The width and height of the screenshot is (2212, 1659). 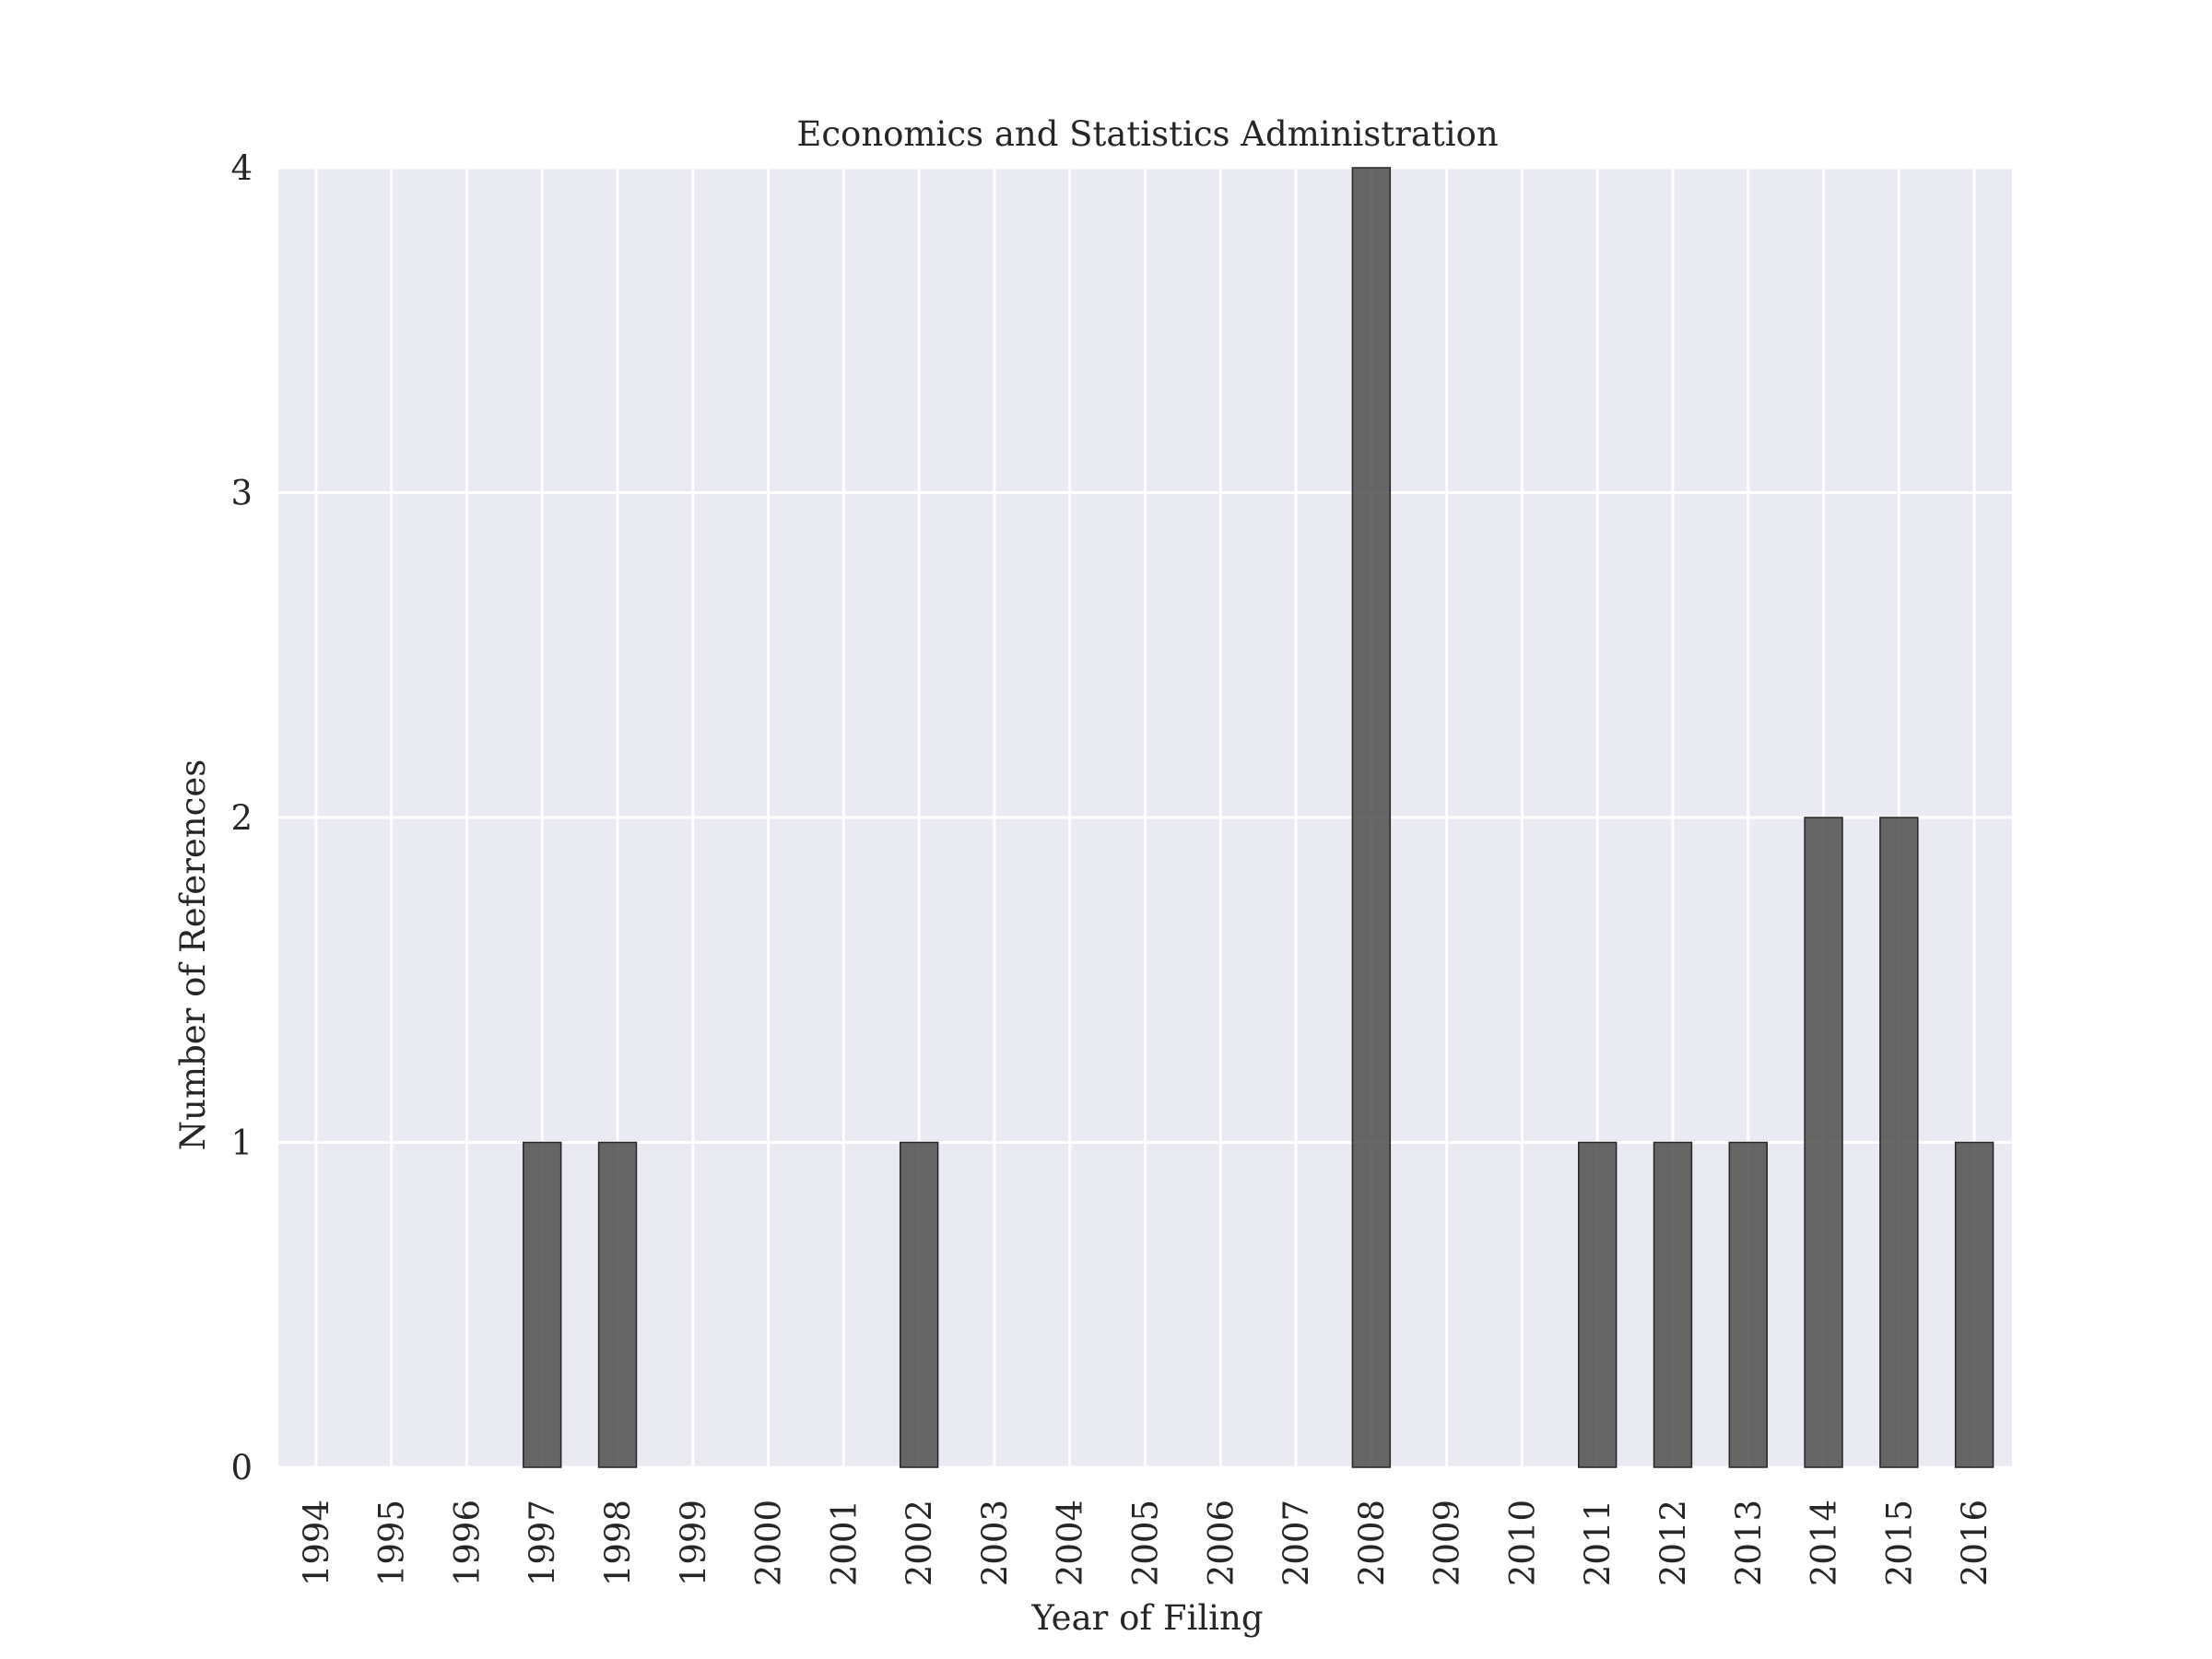 What do you see at coordinates (193, 954) in the screenshot?
I see `y-axis-label: Number of References` at bounding box center [193, 954].